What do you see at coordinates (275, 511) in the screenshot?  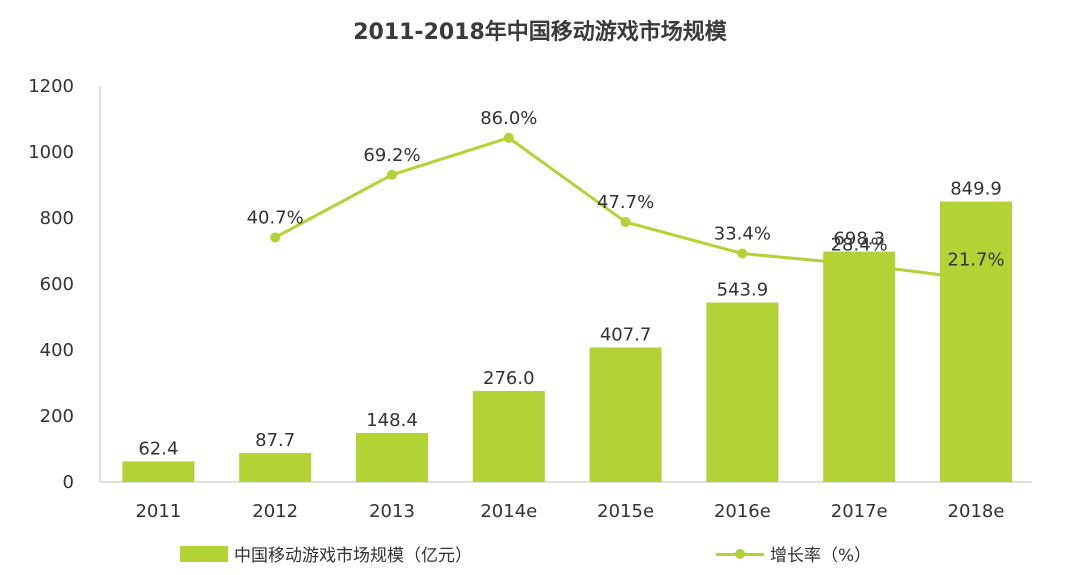 I see `x-tick-label: 2012` at bounding box center [275, 511].